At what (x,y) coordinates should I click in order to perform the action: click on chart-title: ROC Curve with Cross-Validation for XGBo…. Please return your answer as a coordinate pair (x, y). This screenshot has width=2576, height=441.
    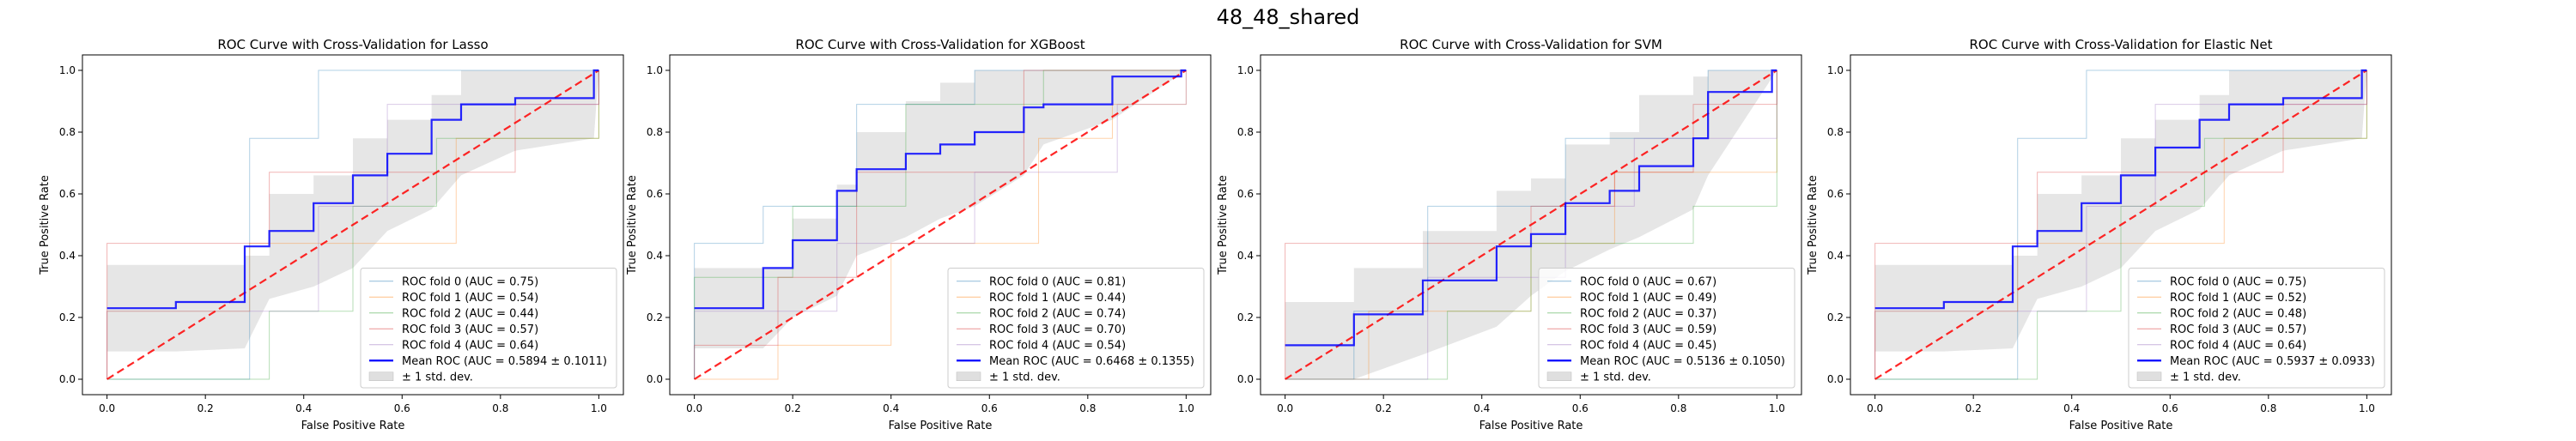
    Looking at the image, I should click on (940, 45).